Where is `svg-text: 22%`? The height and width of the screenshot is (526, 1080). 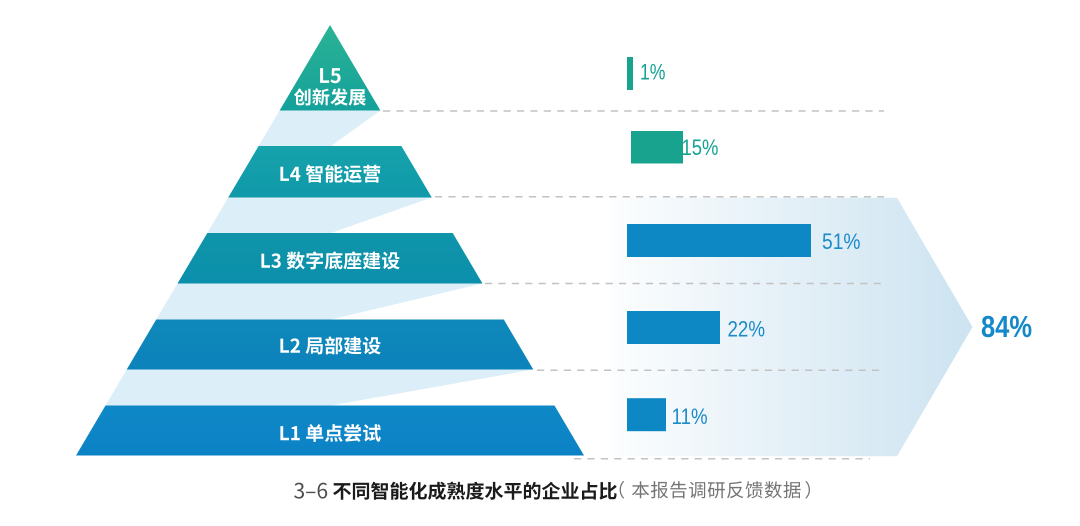 svg-text: 22% is located at coordinates (747, 329).